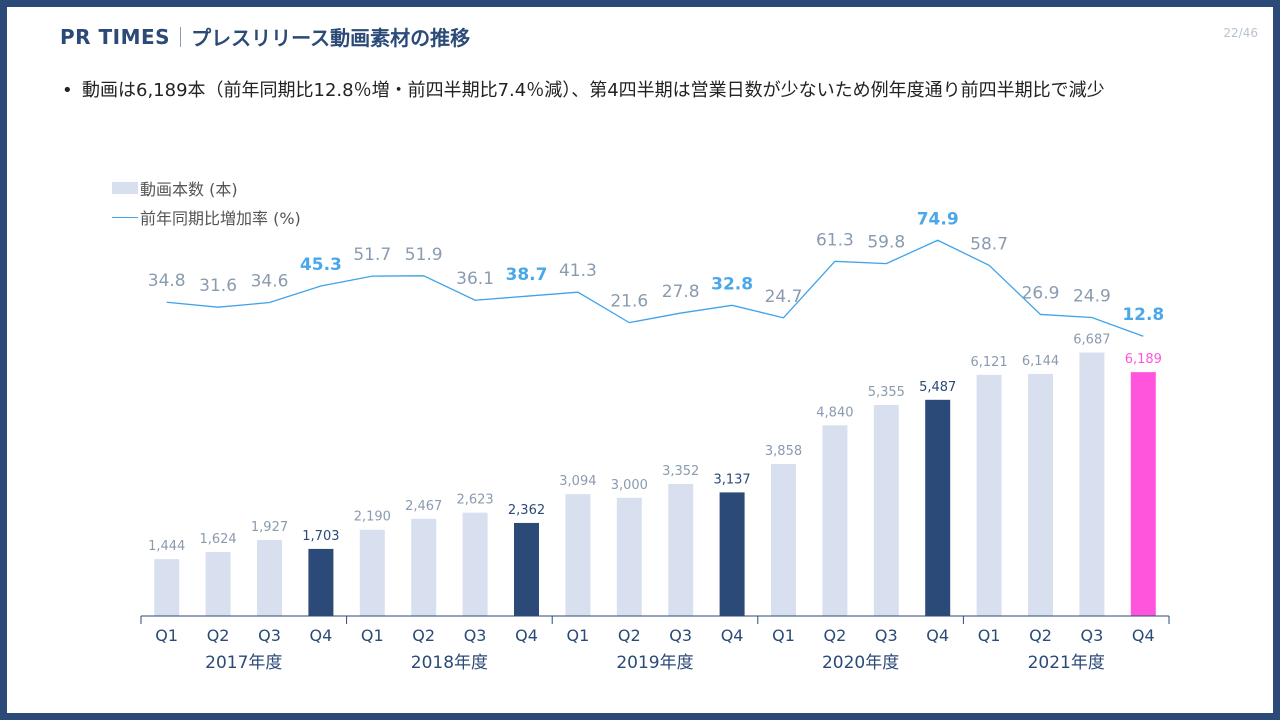 The height and width of the screenshot is (720, 1280). I want to click on bar-value-label-5: 2,467, so click(423, 506).